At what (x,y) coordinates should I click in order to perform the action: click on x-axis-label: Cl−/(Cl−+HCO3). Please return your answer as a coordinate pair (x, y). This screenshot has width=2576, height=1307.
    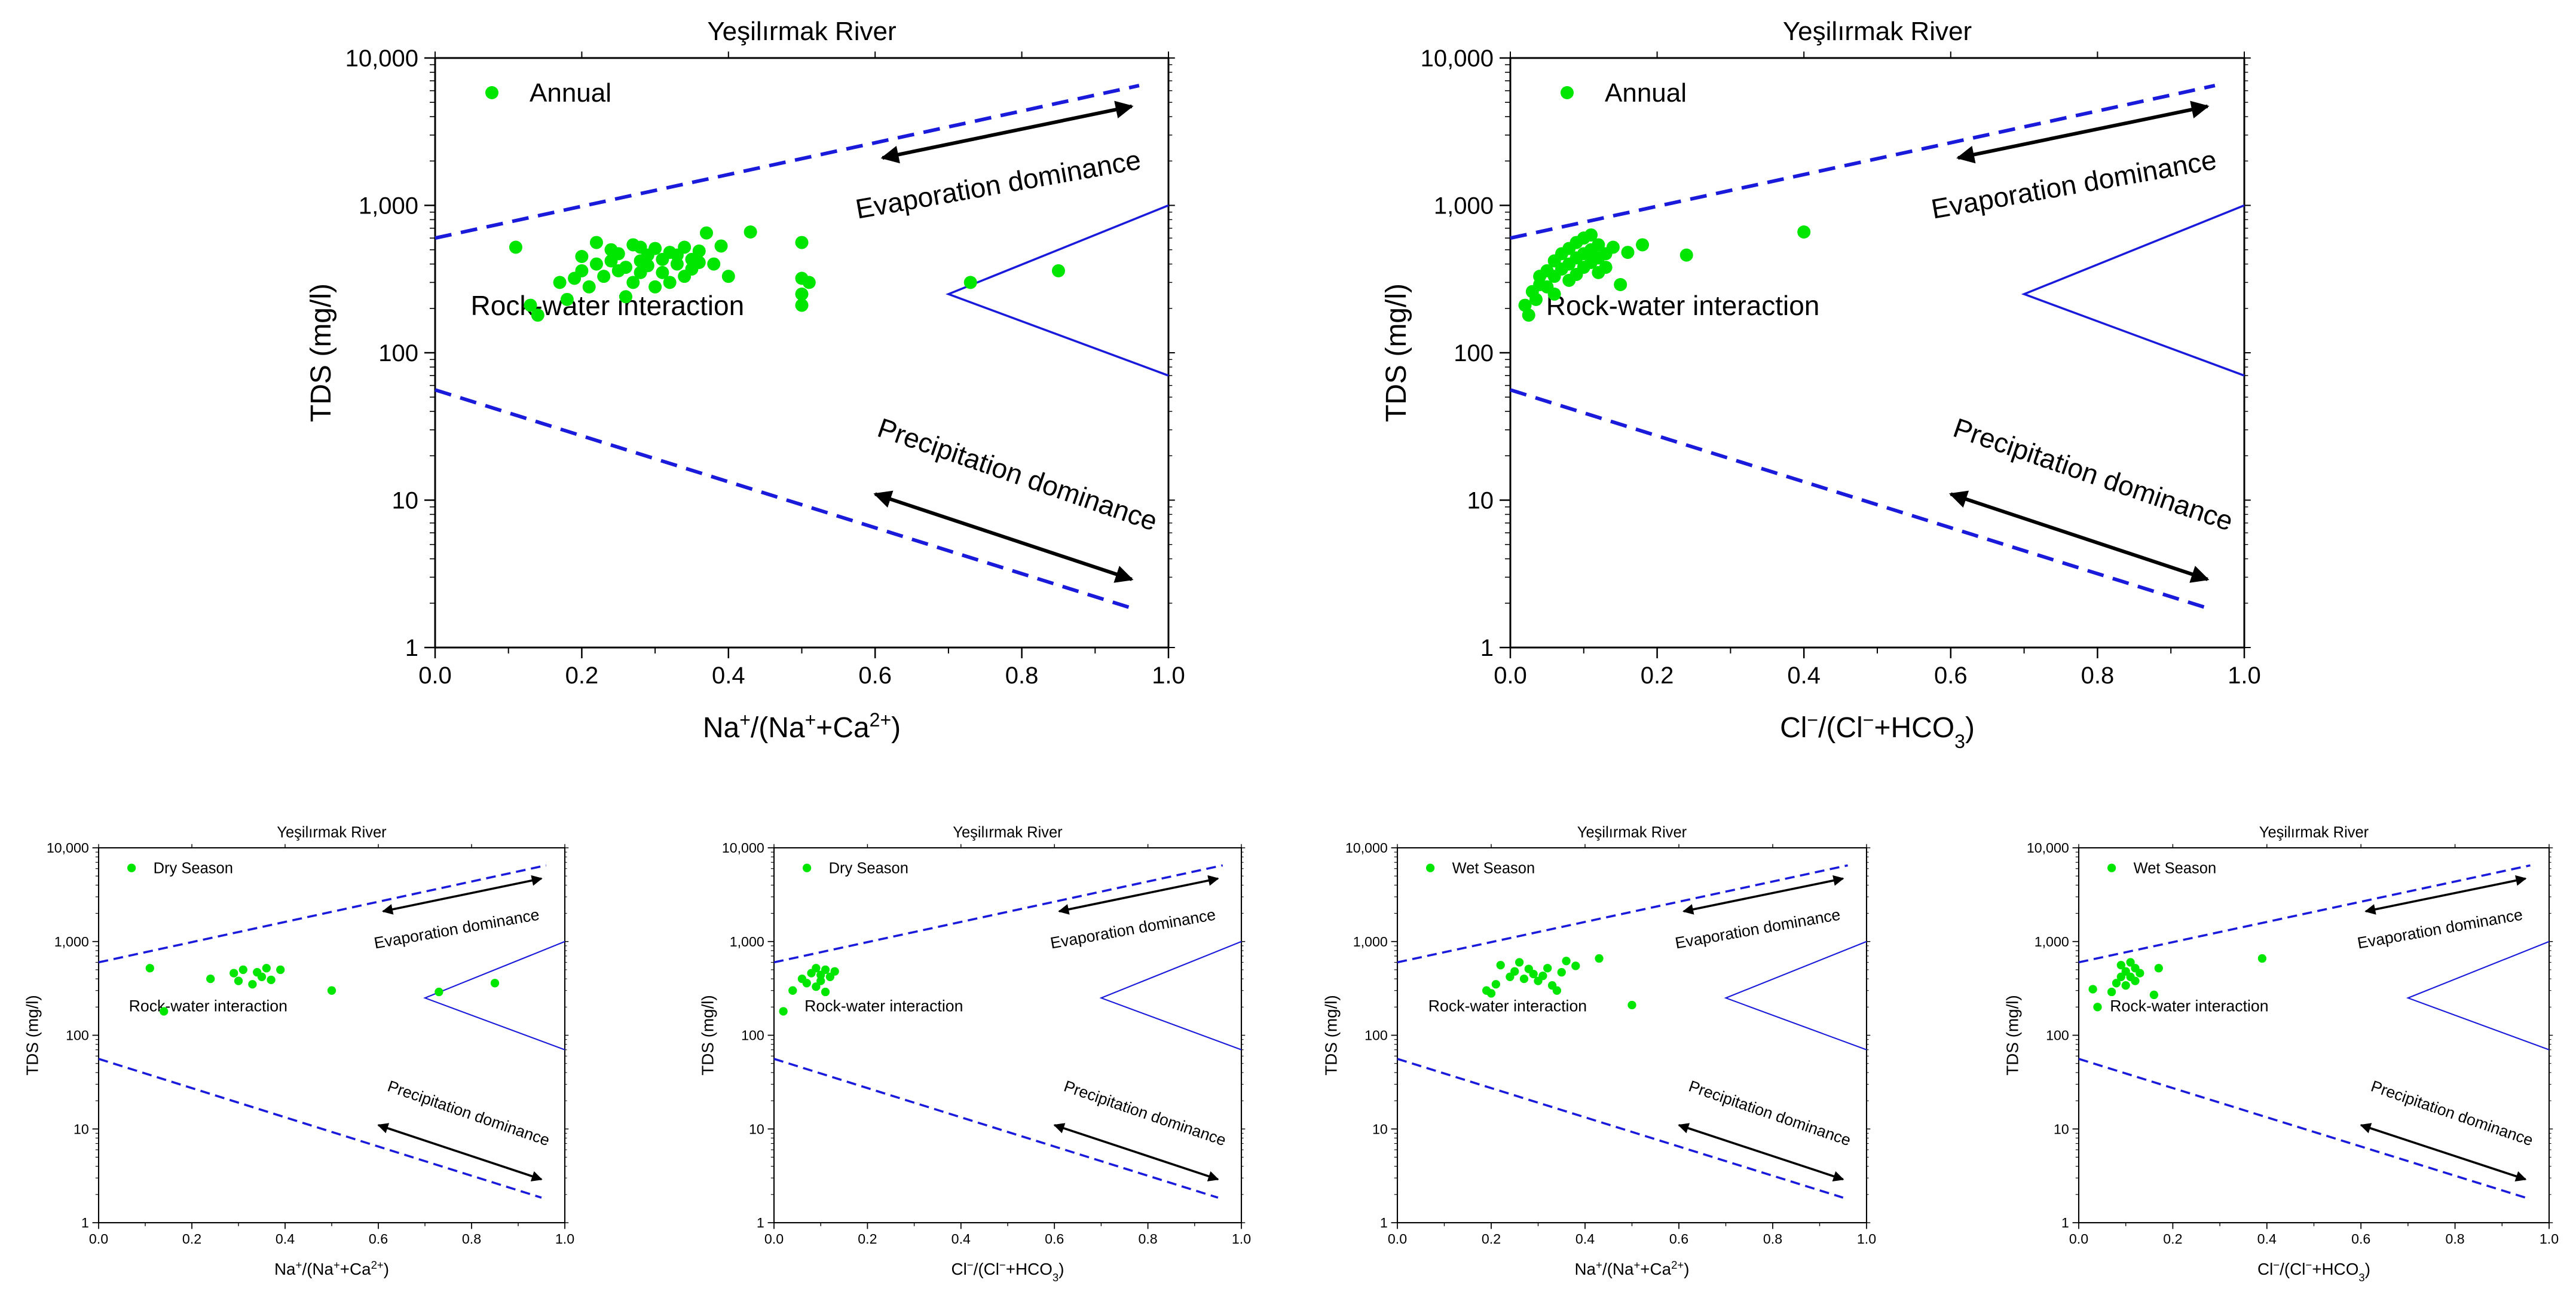
    Looking at the image, I should click on (2313, 1271).